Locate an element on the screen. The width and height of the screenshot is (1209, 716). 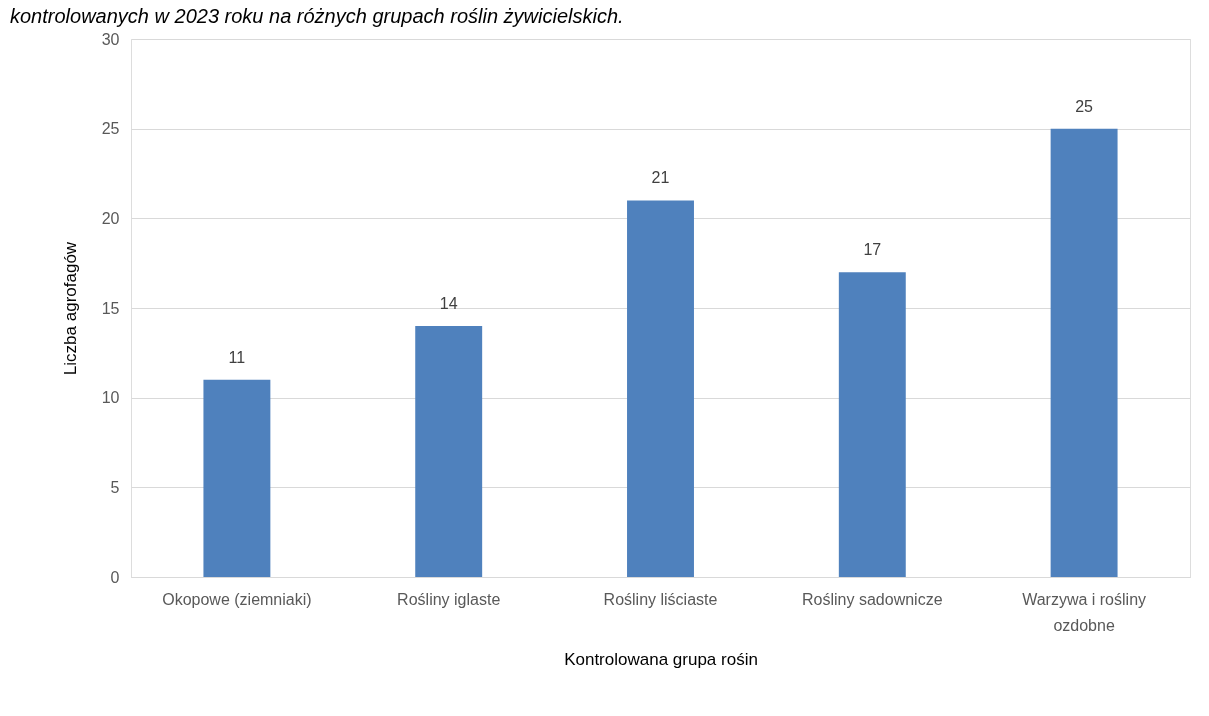
data-label: 25 is located at coordinates (1084, 106).